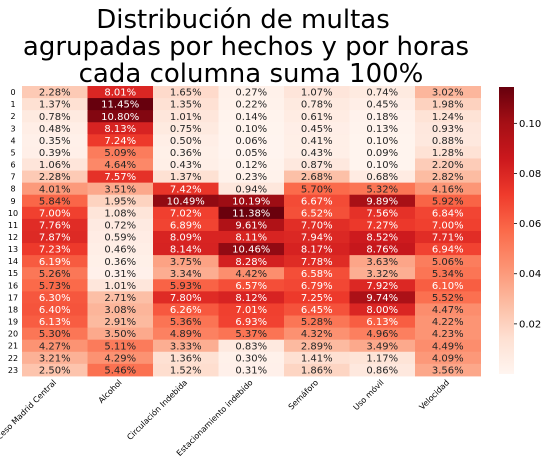 This screenshot has width=549, height=470. I want to click on row-label: 19, so click(13, 322).